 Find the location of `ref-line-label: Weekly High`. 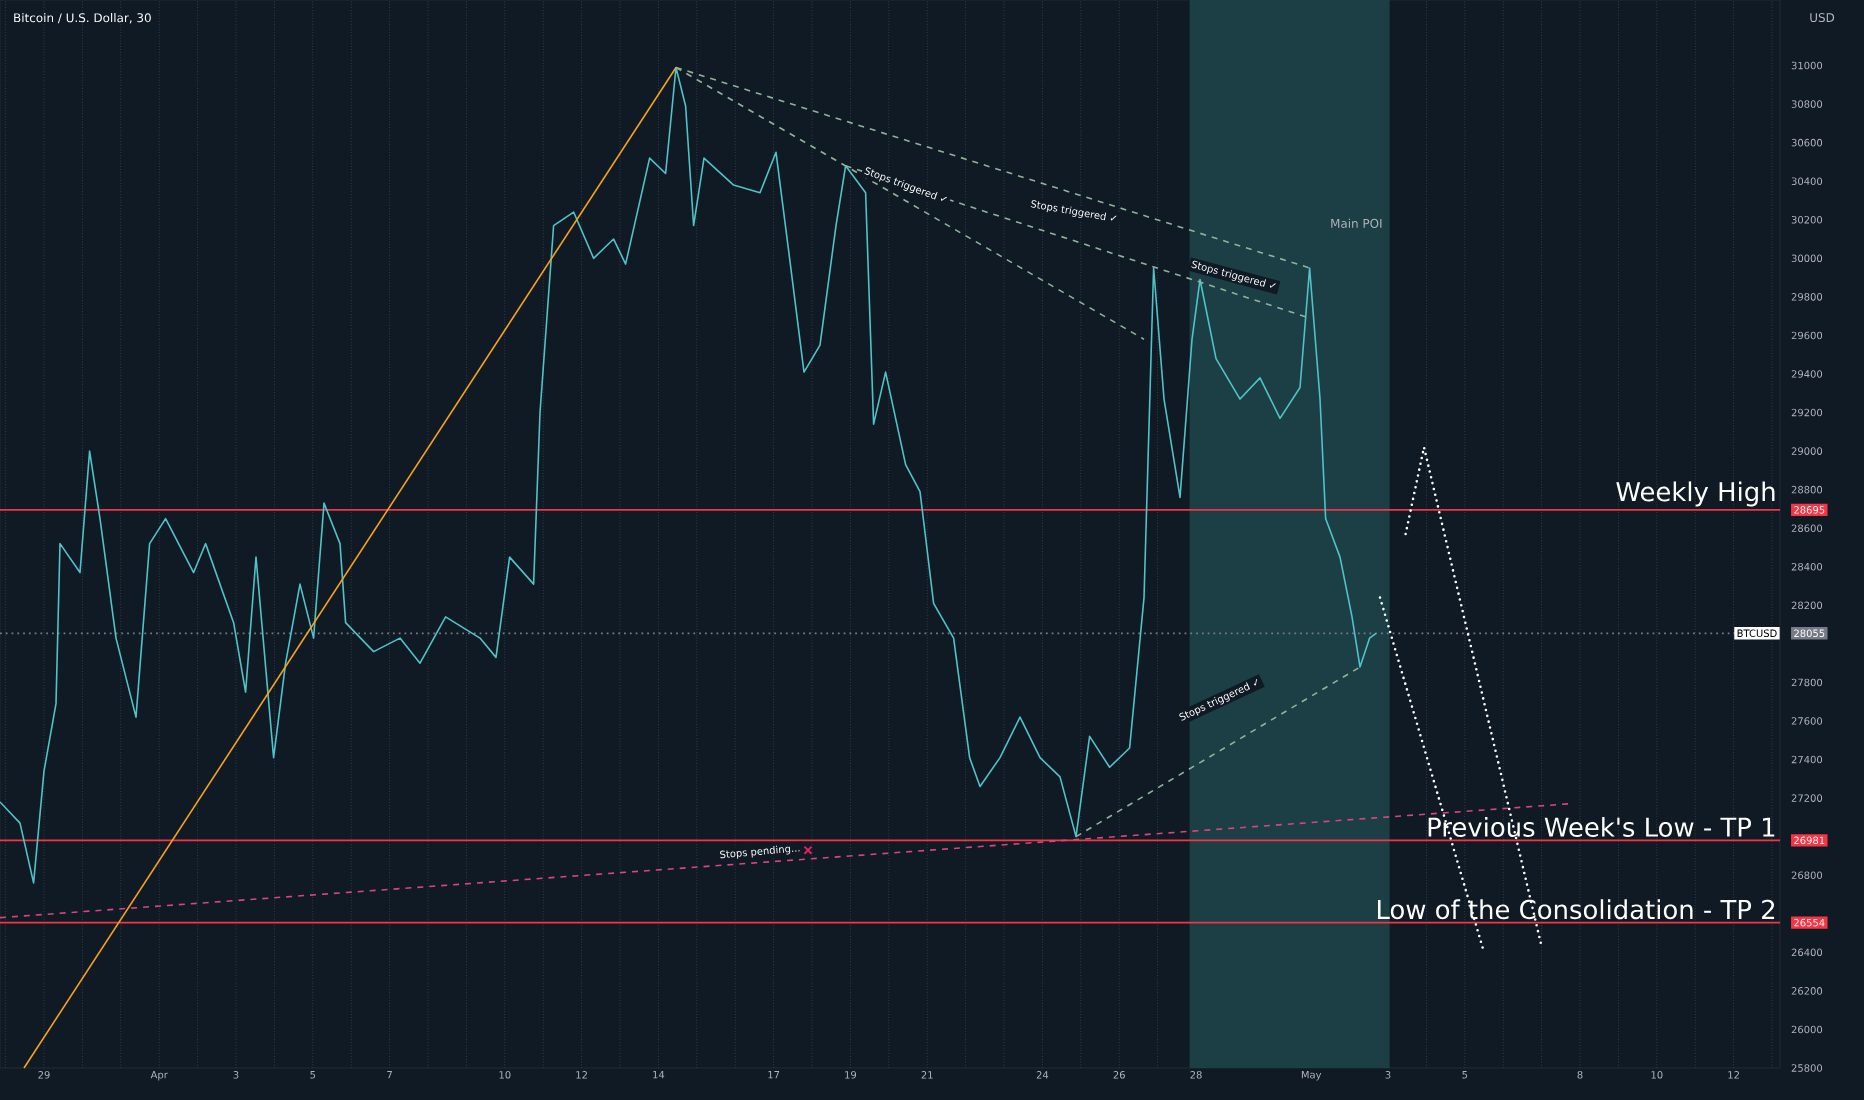

ref-line-label: Weekly High is located at coordinates (1695, 494).